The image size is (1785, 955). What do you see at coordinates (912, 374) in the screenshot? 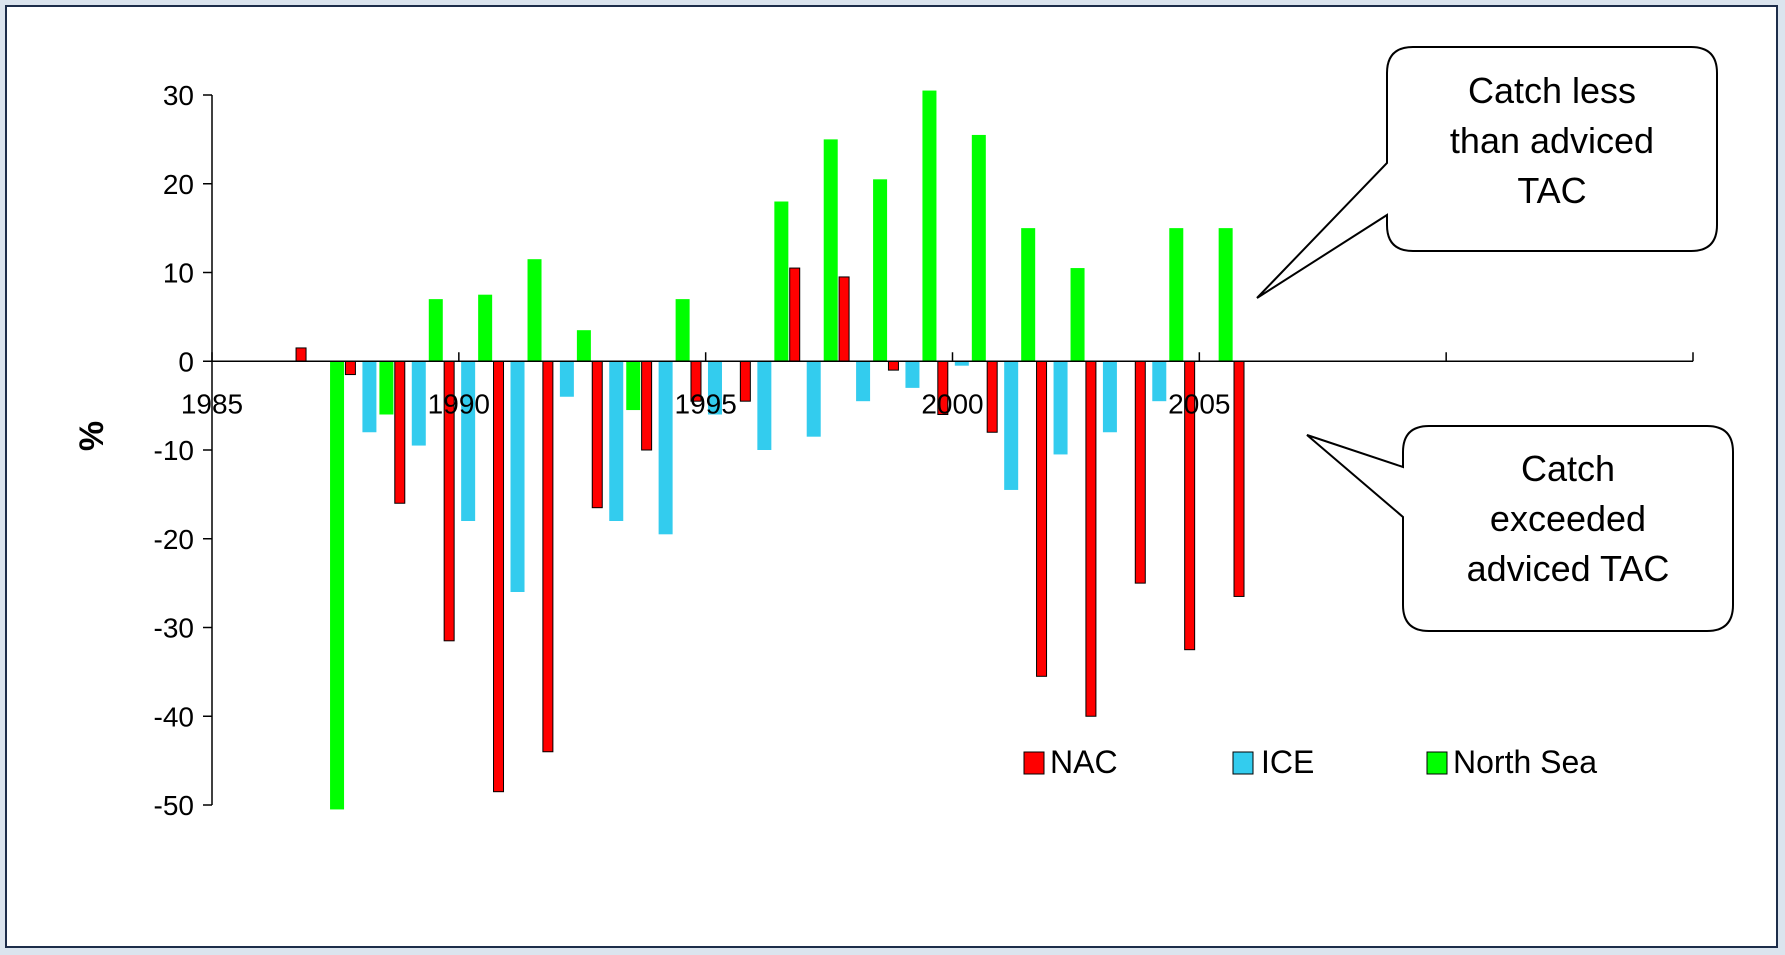
I see `bar-ice-1999` at bounding box center [912, 374].